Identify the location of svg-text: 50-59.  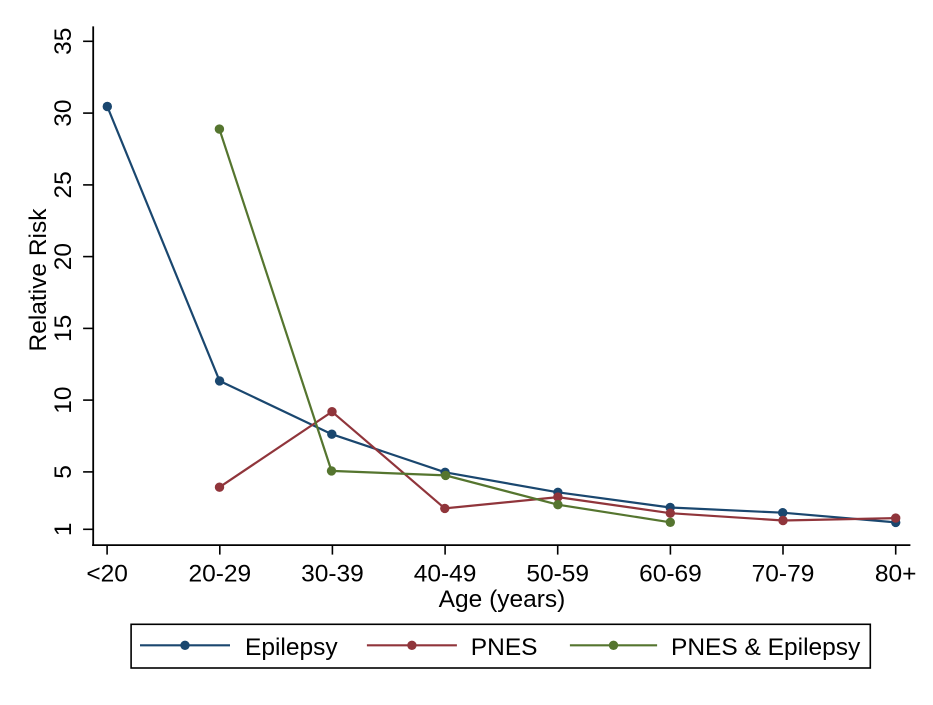
(557, 574).